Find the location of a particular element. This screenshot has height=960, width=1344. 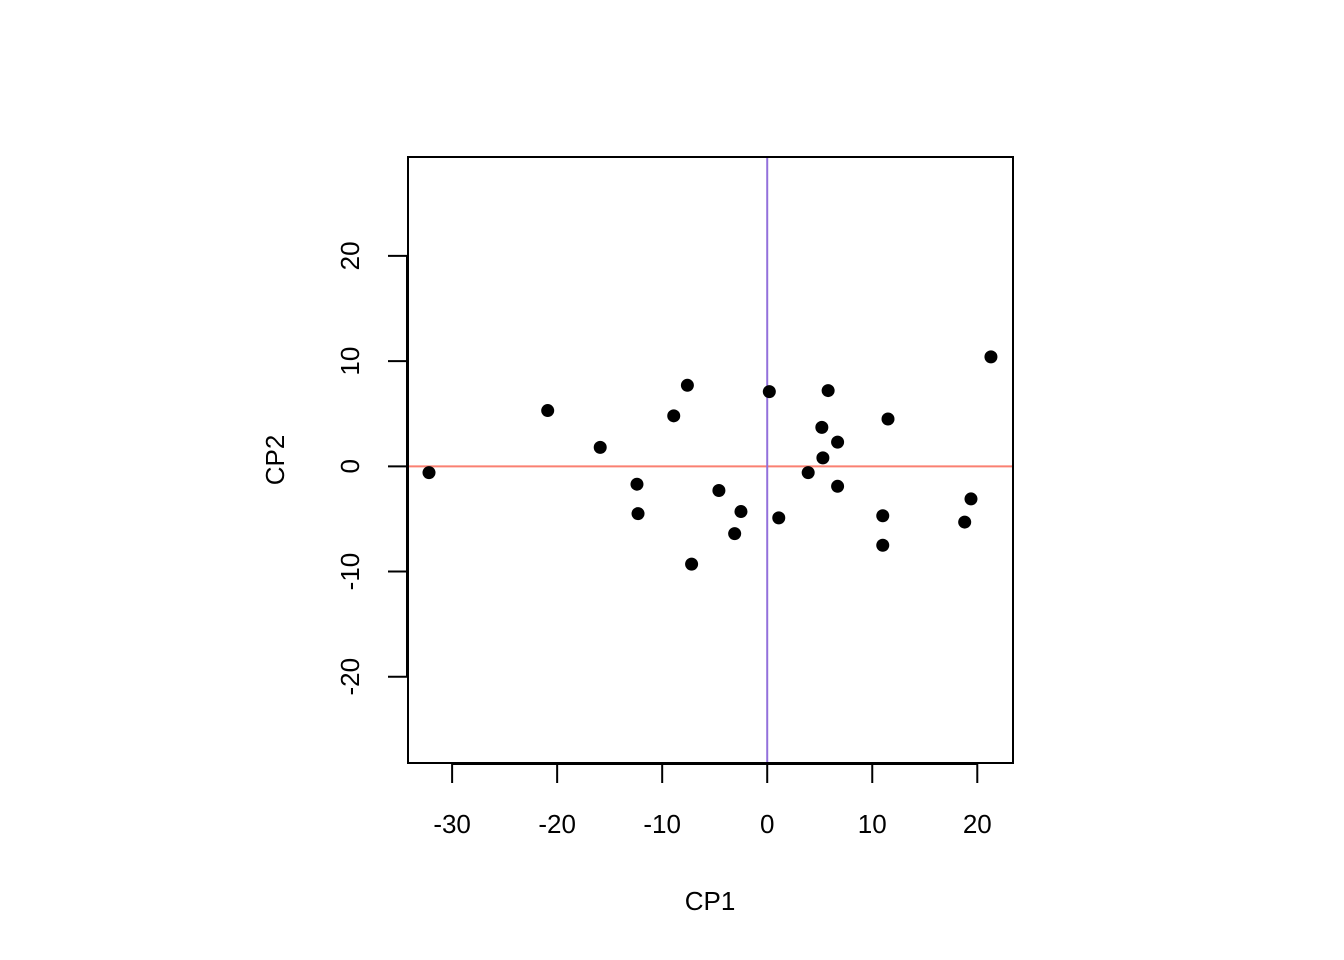

y-axis-title: CP2 is located at coordinates (275, 460).